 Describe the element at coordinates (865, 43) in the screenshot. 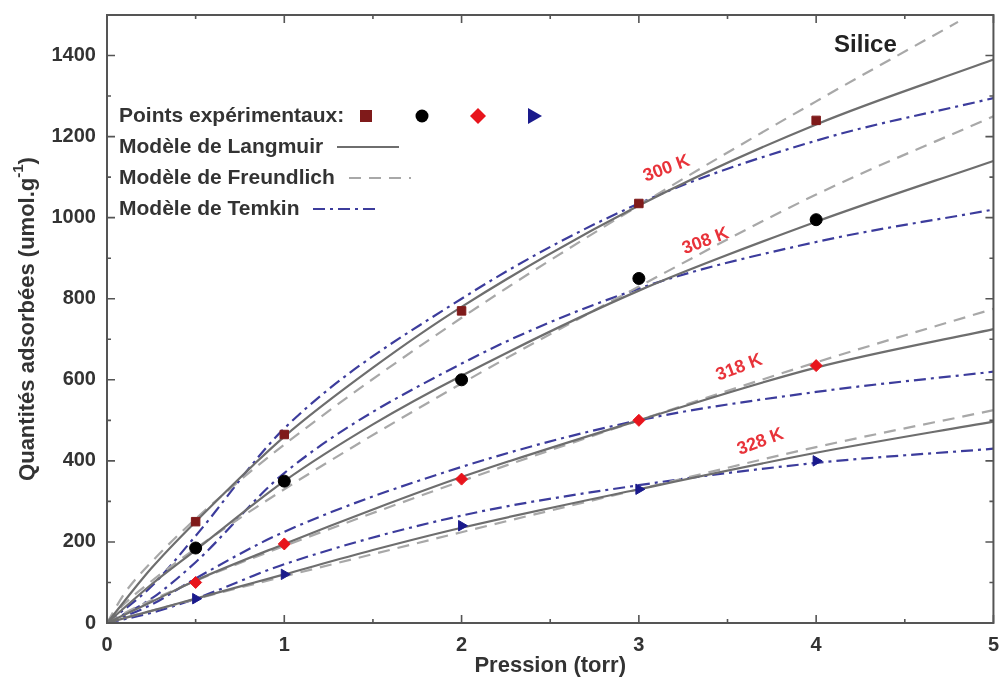

I see `annotation: Silice` at that location.